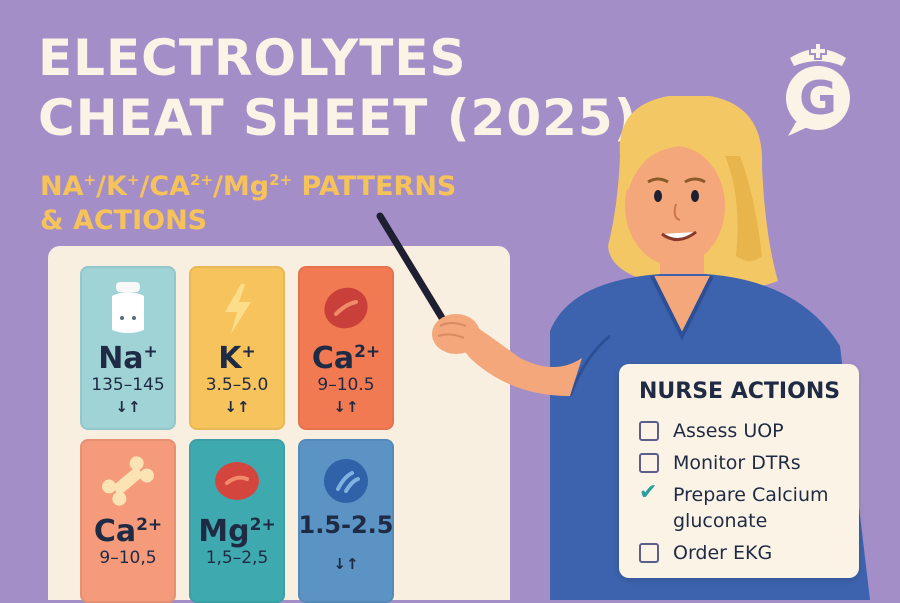 This screenshot has height=603, width=900. What do you see at coordinates (737, 463) in the screenshot?
I see `action-label: Monitor DTRs` at bounding box center [737, 463].